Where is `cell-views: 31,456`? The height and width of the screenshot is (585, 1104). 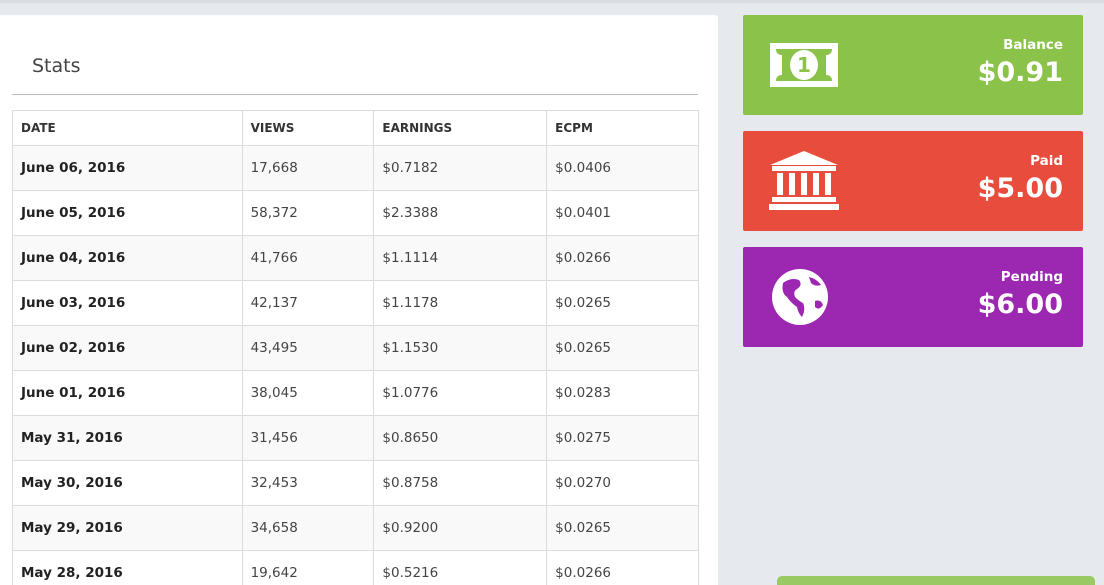
cell-views: 31,456 is located at coordinates (308, 438).